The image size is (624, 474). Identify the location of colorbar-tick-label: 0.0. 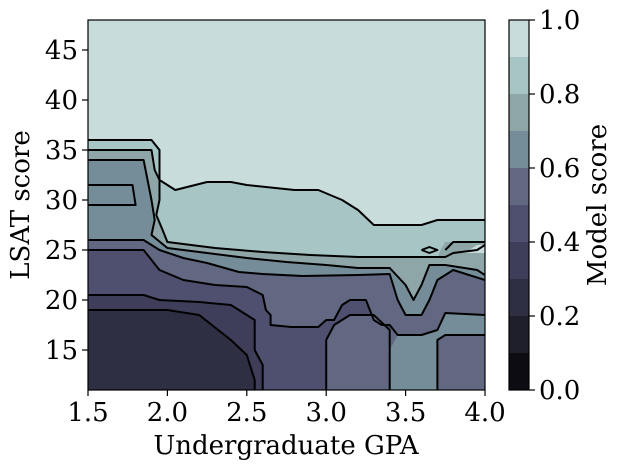
(559, 391).